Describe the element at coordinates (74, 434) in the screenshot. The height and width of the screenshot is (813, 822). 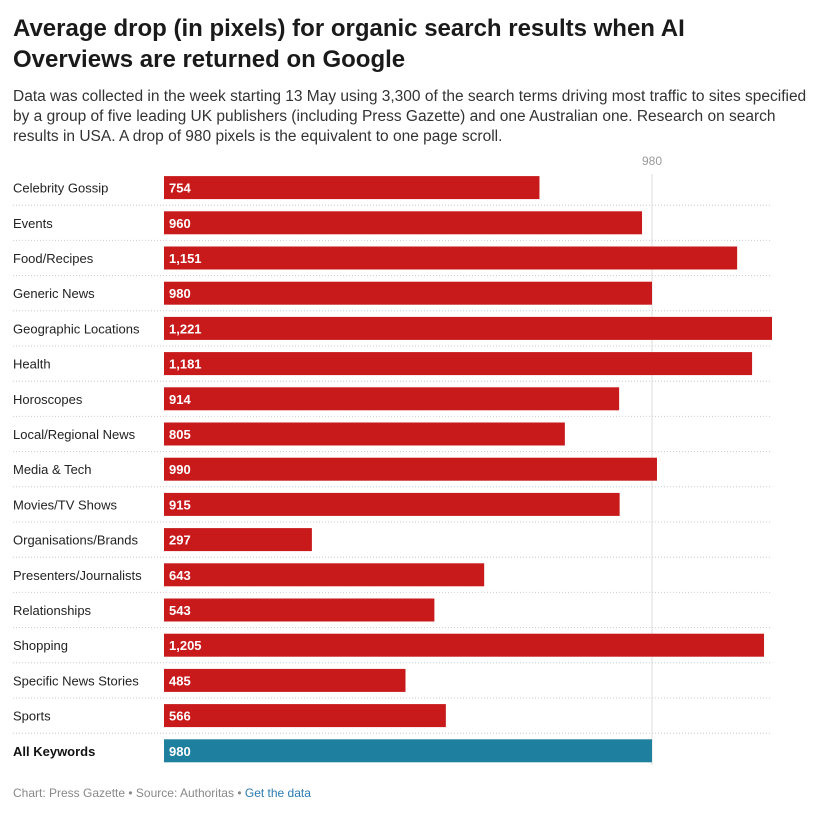
I see `category-label: Local/Regional News` at that location.